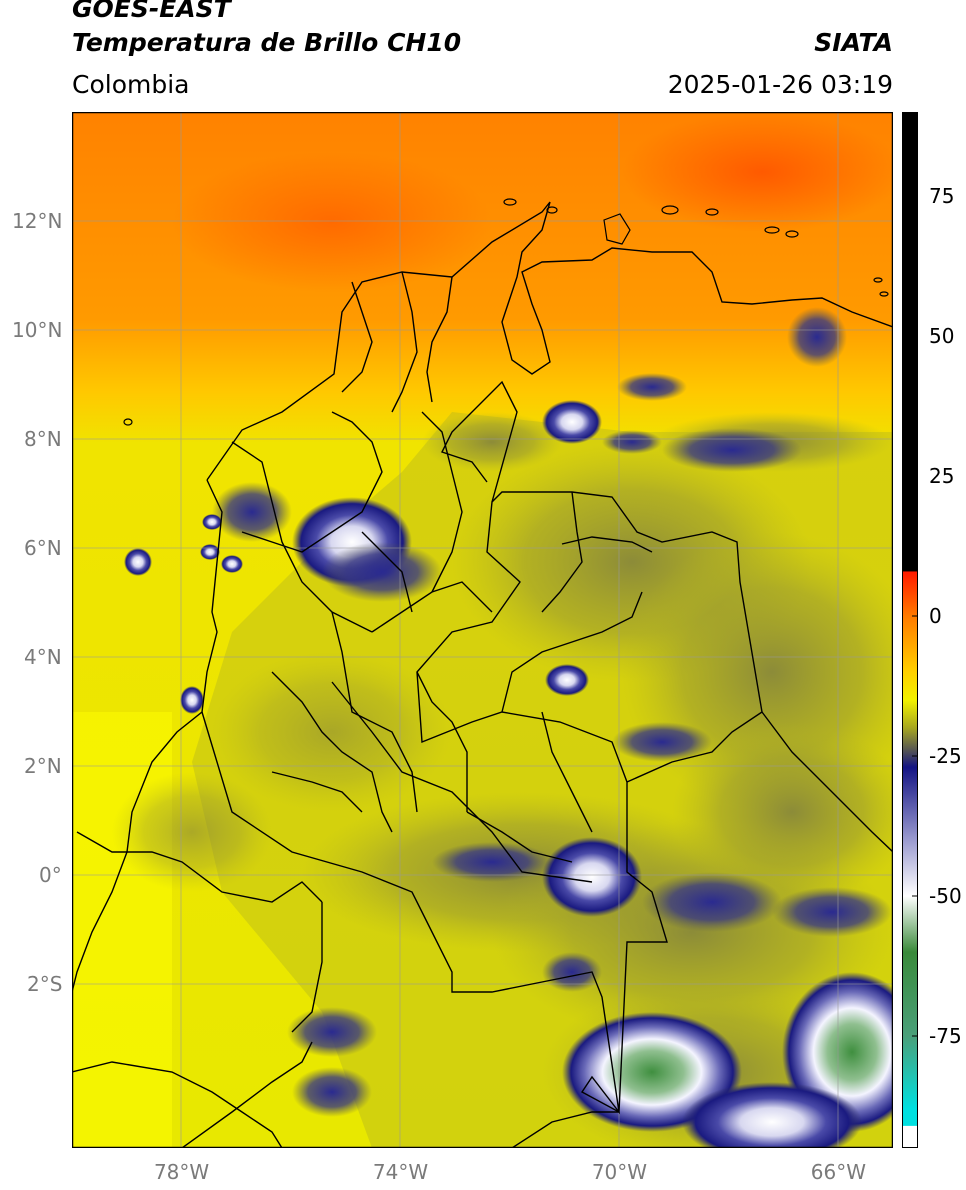 The height and width of the screenshot is (1190, 966). Describe the element at coordinates (43, 657) in the screenshot. I see `lat-tick-label: 4°N` at that location.